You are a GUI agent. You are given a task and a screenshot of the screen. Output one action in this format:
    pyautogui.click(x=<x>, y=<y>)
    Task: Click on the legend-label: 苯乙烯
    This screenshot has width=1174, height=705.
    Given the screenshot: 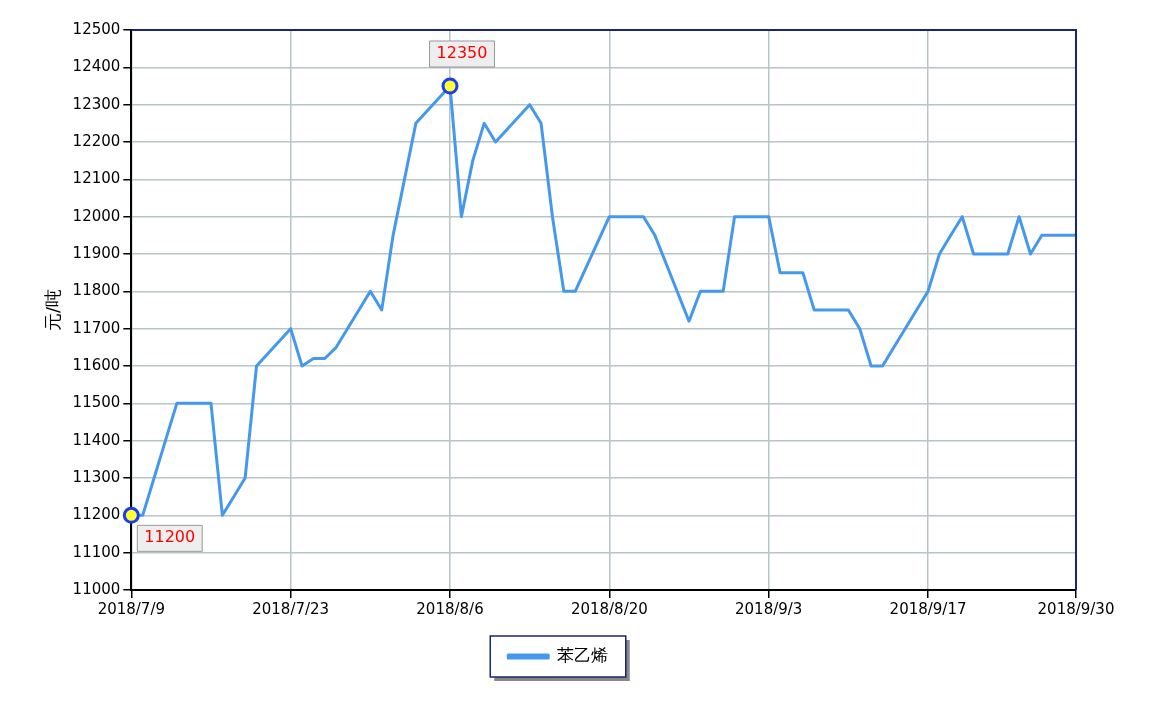 What is the action you would take?
    pyautogui.click(x=582, y=654)
    